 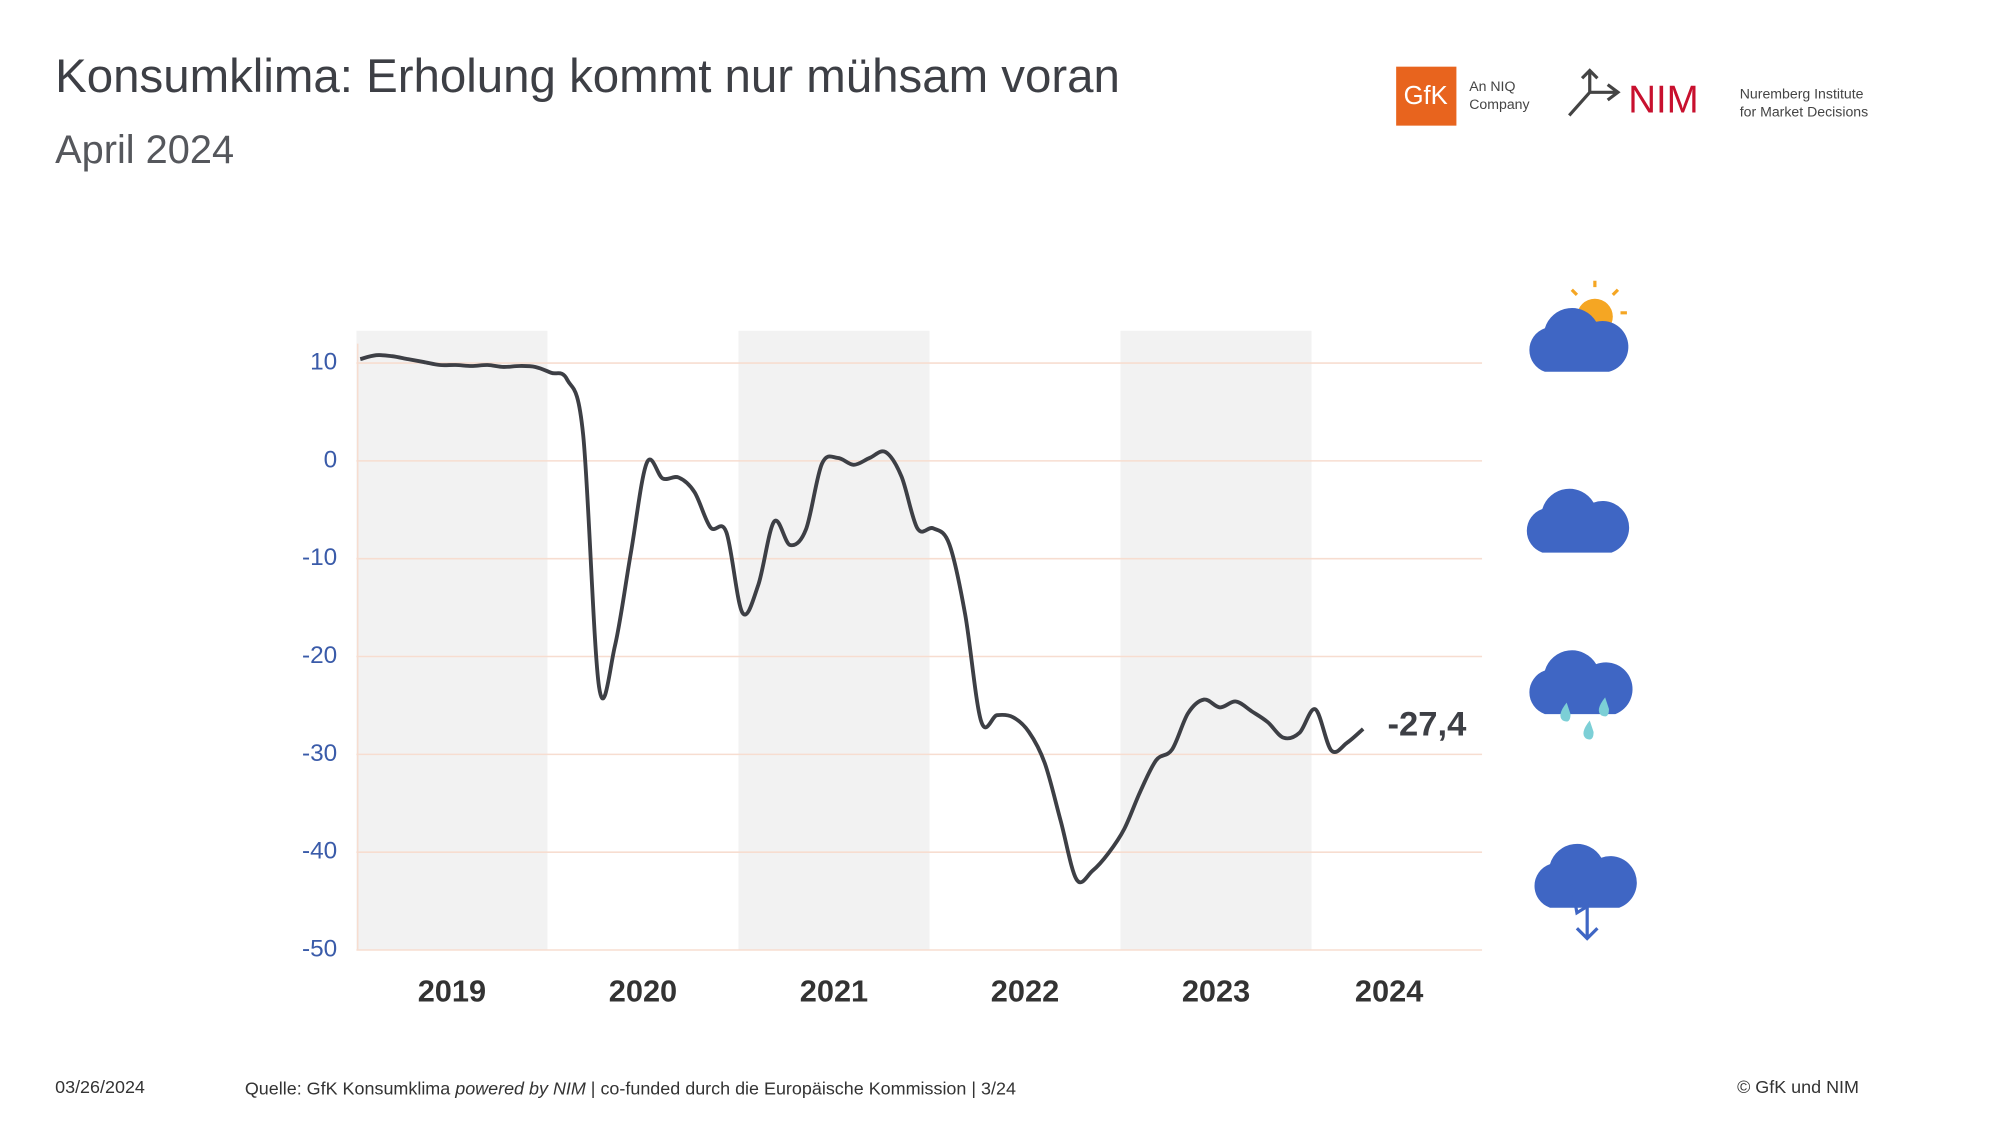 I want to click on y-tick-label: -20, so click(x=319, y=655).